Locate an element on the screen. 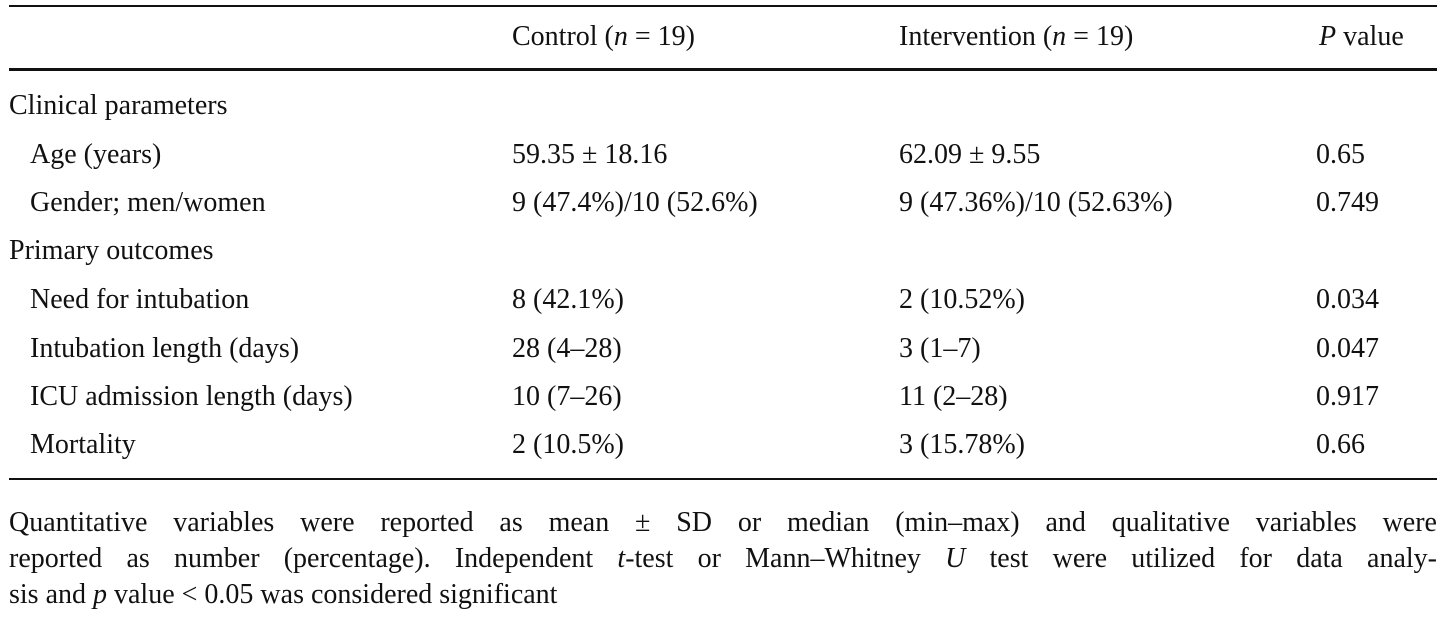  row-label: Gender; men/women is located at coordinates (148, 202).